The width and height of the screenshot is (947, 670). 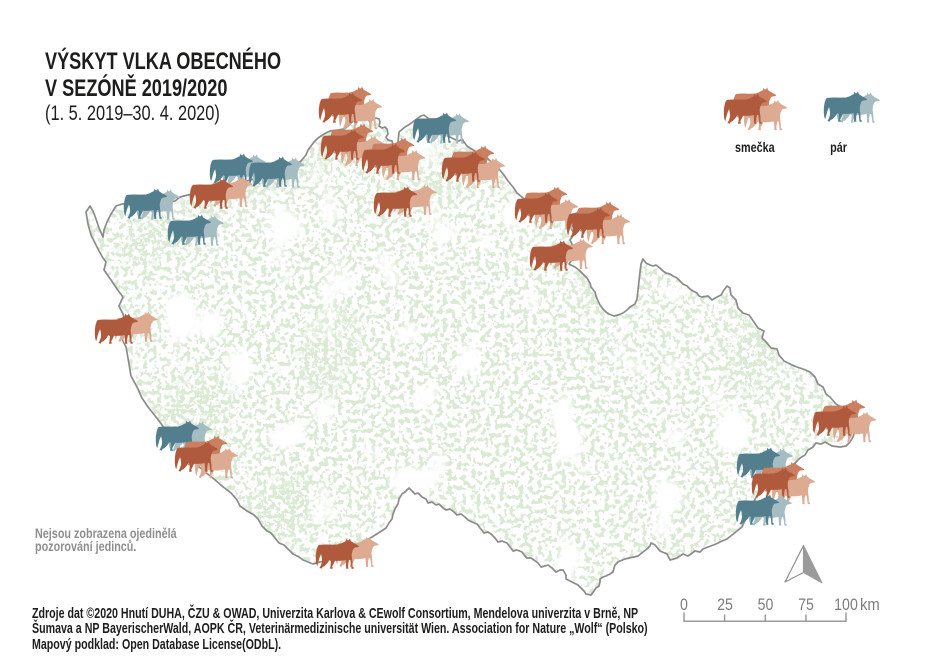 What do you see at coordinates (684, 605) in the screenshot?
I see `svg-text: 0` at bounding box center [684, 605].